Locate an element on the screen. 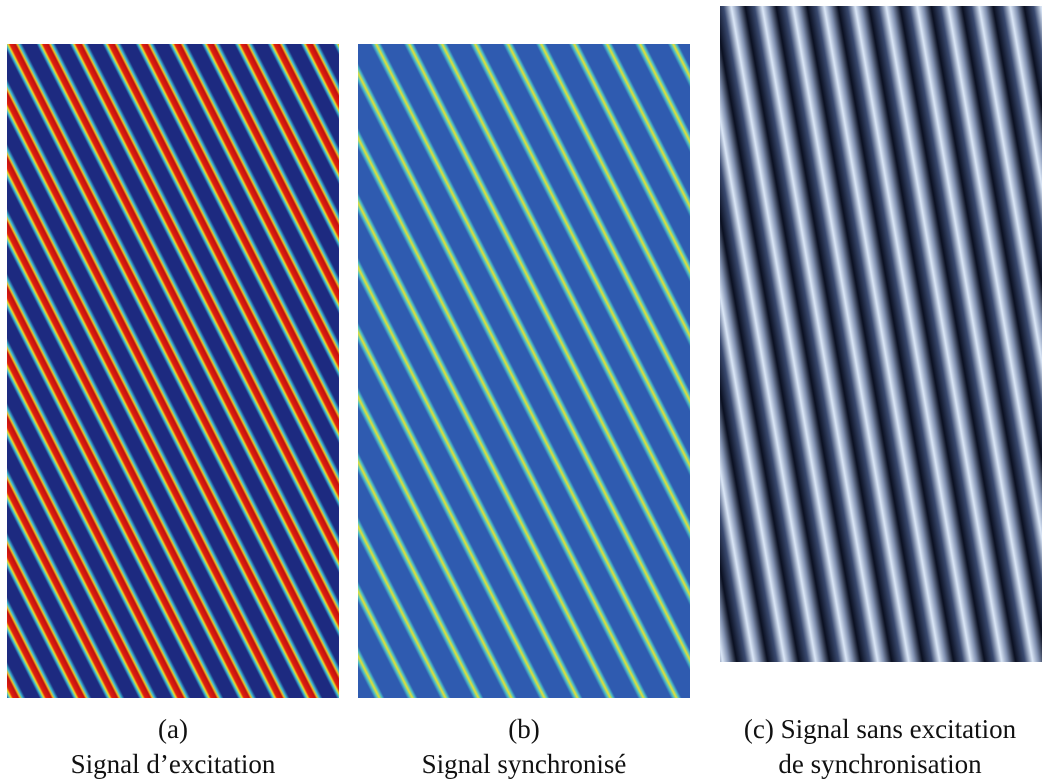 The height and width of the screenshot is (781, 1042). caption-label: (b) is located at coordinates (523, 729).